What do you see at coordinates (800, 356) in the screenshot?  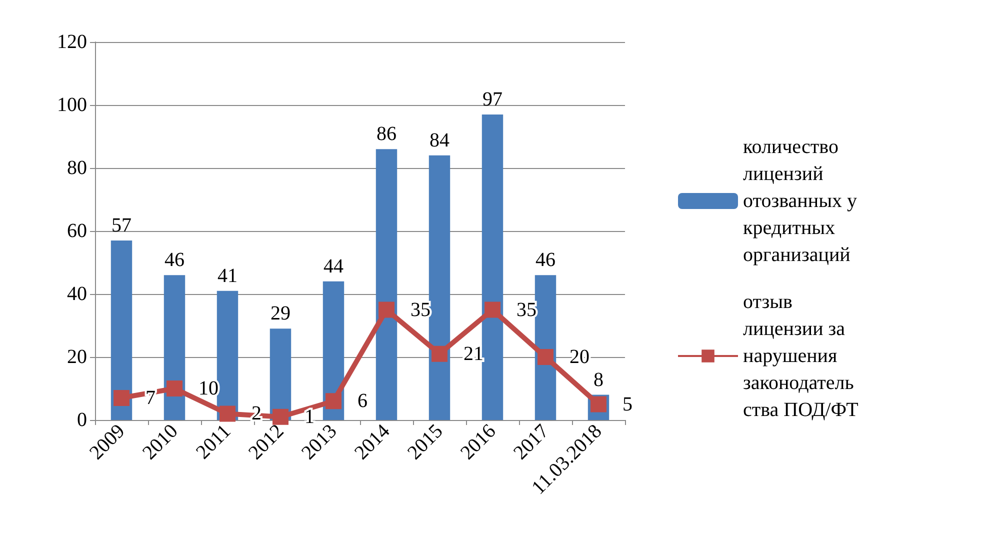 I see `legend-label: отзыв лицензии за нарушения законодательства ПОД/ФТ` at bounding box center [800, 356].